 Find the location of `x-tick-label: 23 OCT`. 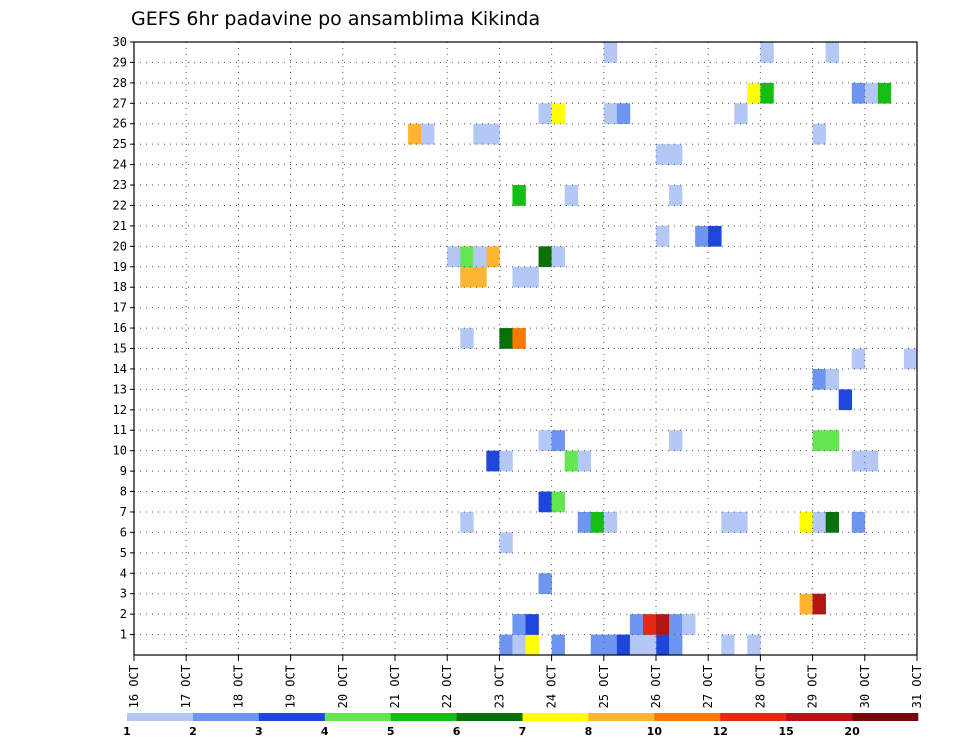

x-tick-label: 23 OCT is located at coordinates (499, 686).